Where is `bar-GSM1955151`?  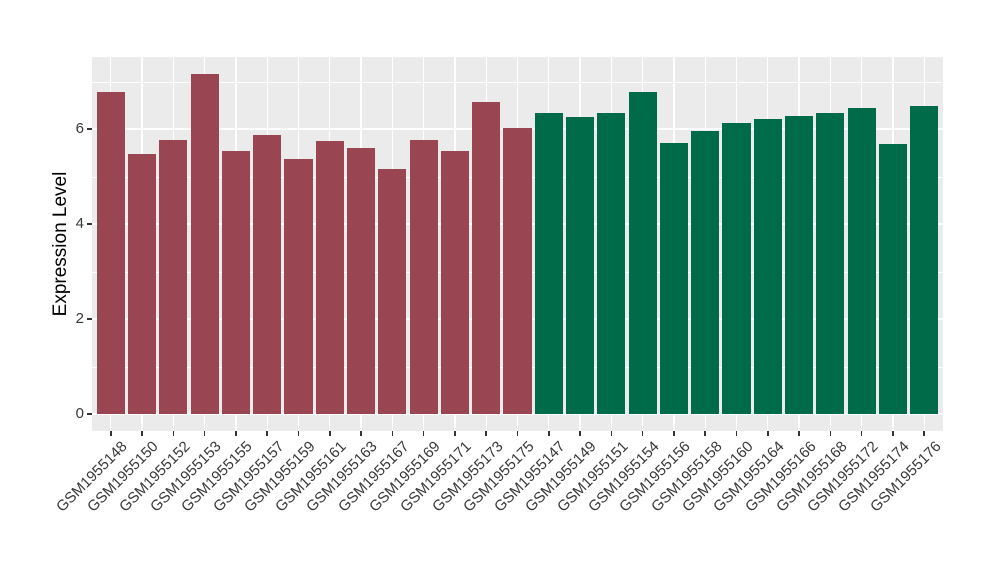 bar-GSM1955151 is located at coordinates (611, 263).